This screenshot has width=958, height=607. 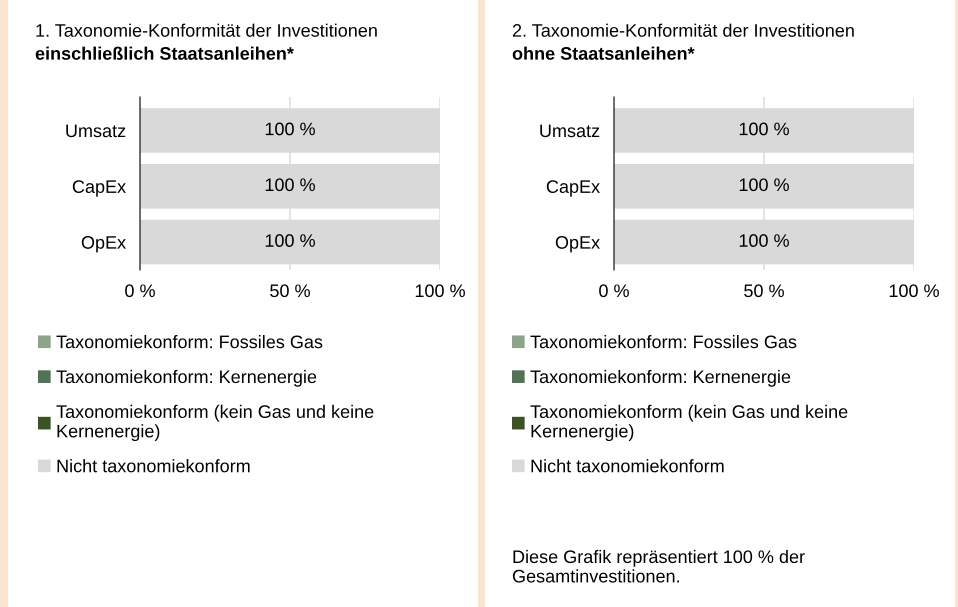 What do you see at coordinates (206, 30) in the screenshot?
I see `chart-title: 1. Taxonomie-Konformität der Investitionen` at bounding box center [206, 30].